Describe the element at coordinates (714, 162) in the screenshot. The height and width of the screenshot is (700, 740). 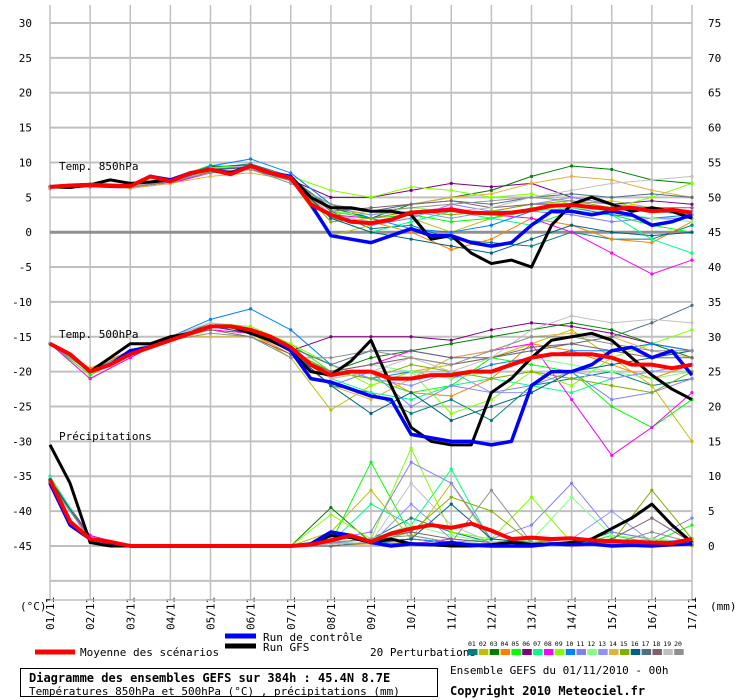
I see `right-axis-tick: 55` at that location.